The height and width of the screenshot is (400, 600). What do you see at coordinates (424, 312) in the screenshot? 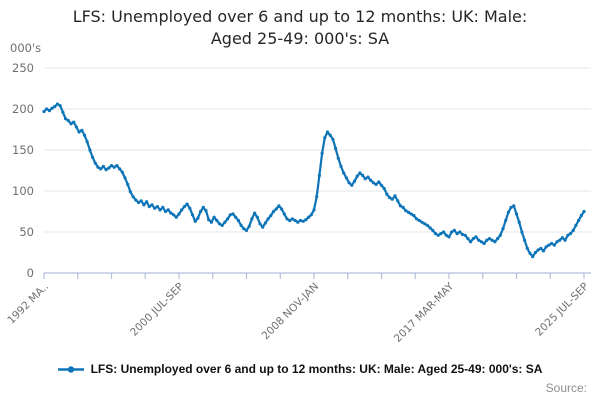
I see `x-tick-label: 2017 MAR-MAY` at bounding box center [424, 312].